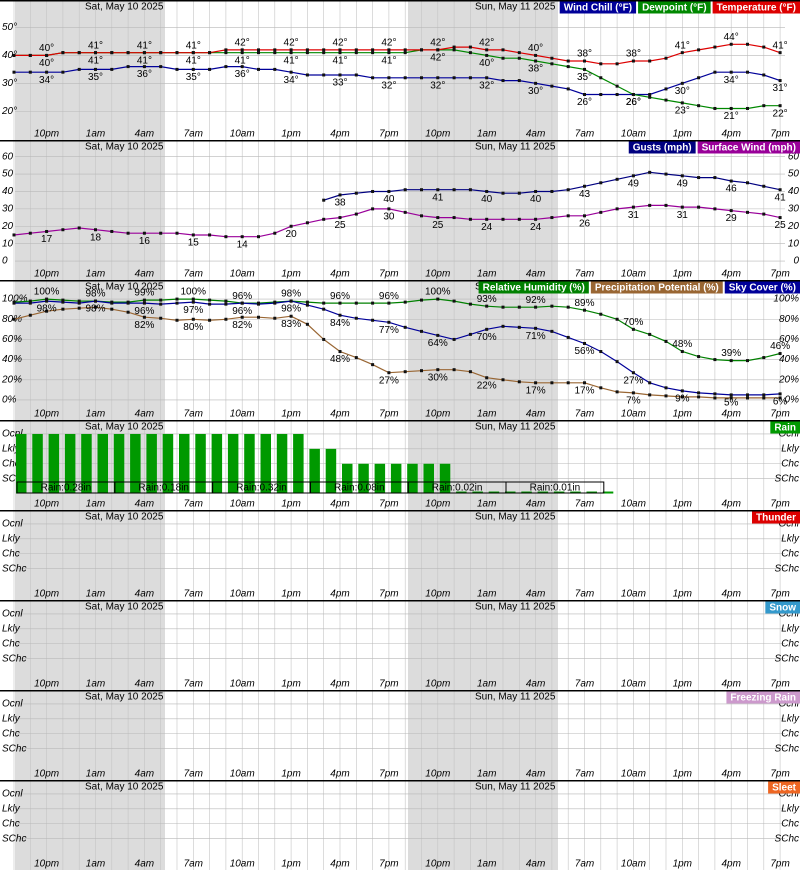 The width and height of the screenshot is (800, 870). Describe the element at coordinates (389, 199) in the screenshot. I see `value-label: 40` at that location.